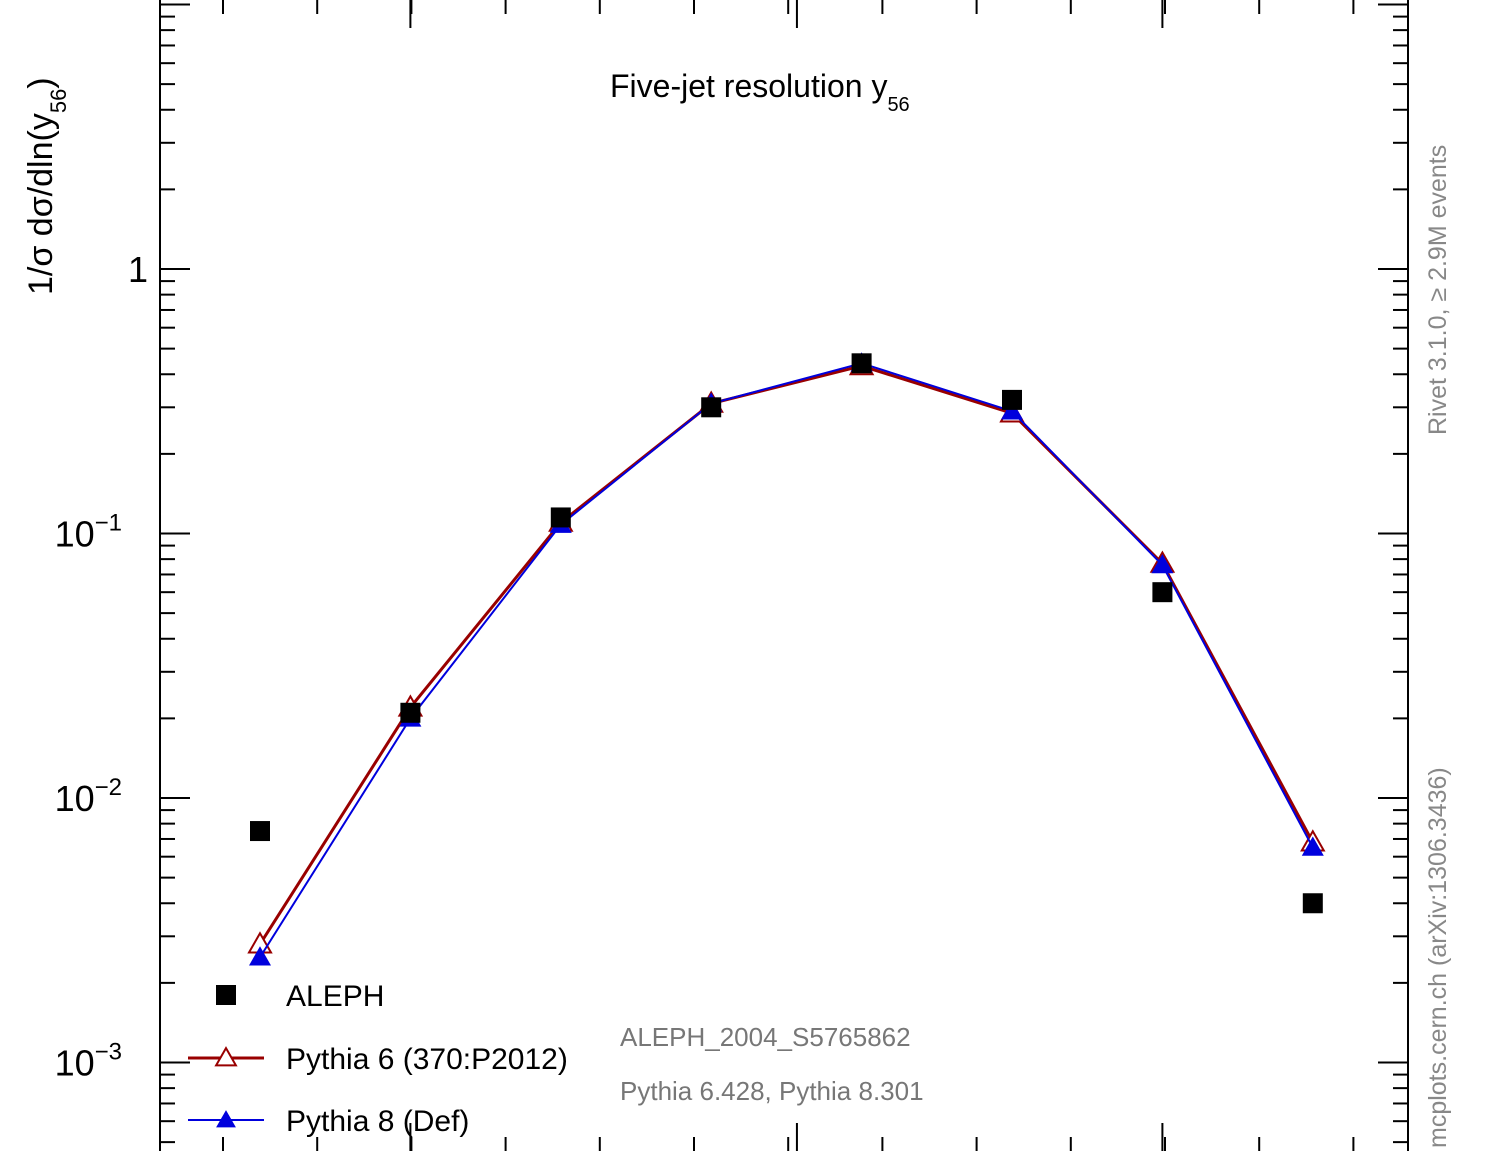 The height and width of the screenshot is (1151, 1489). I want to click on y-tick-label: 10⁻³, so click(88, 1061).